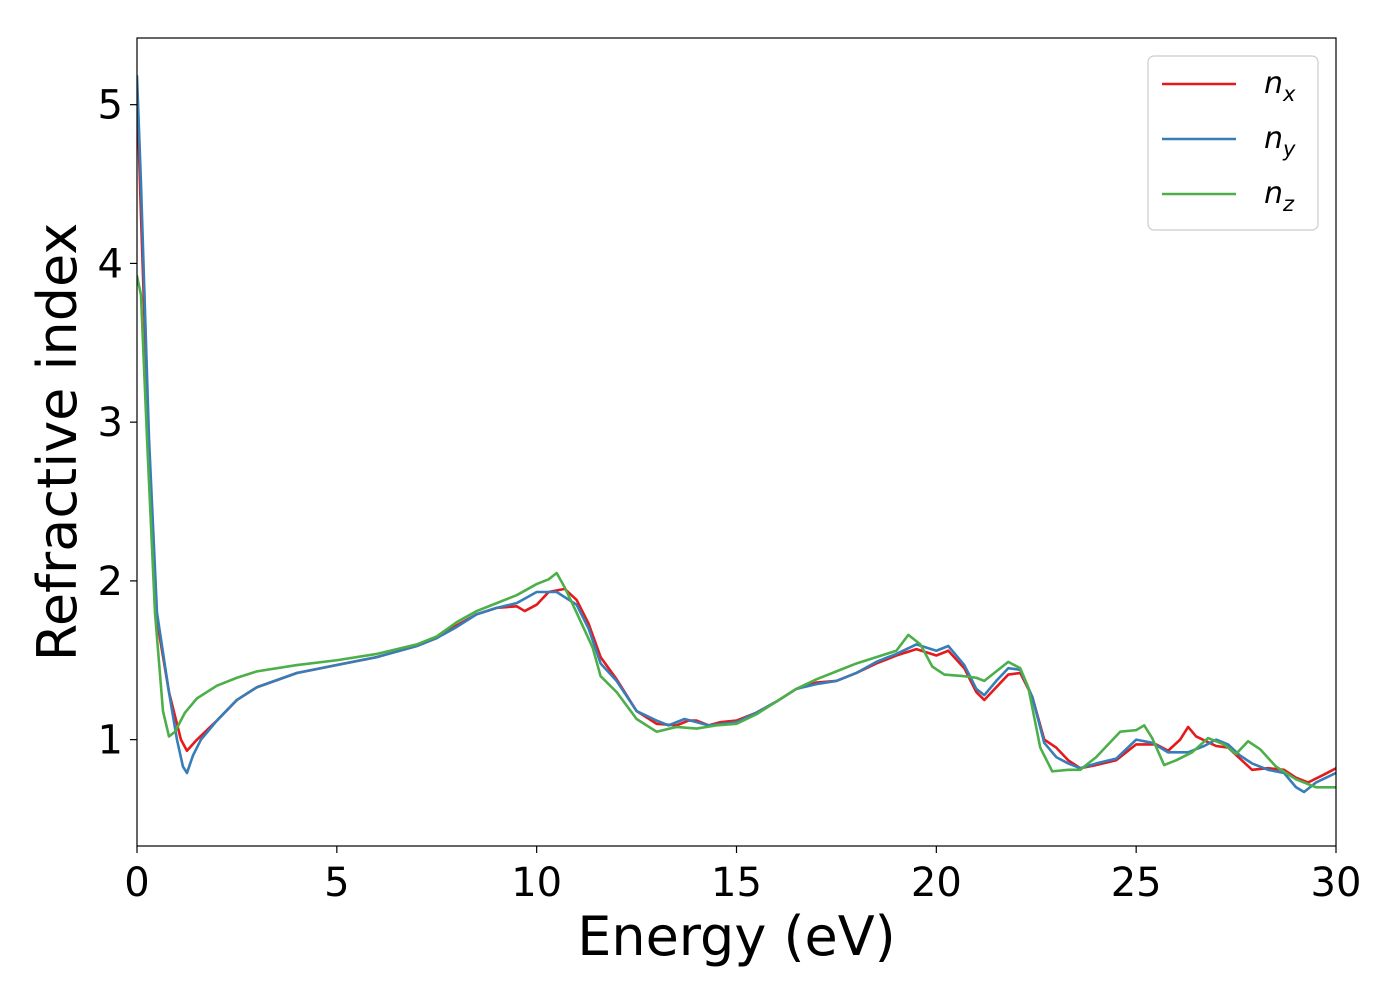  What do you see at coordinates (1279, 196) in the screenshot?
I see `legend-label-z: nz` at bounding box center [1279, 196].